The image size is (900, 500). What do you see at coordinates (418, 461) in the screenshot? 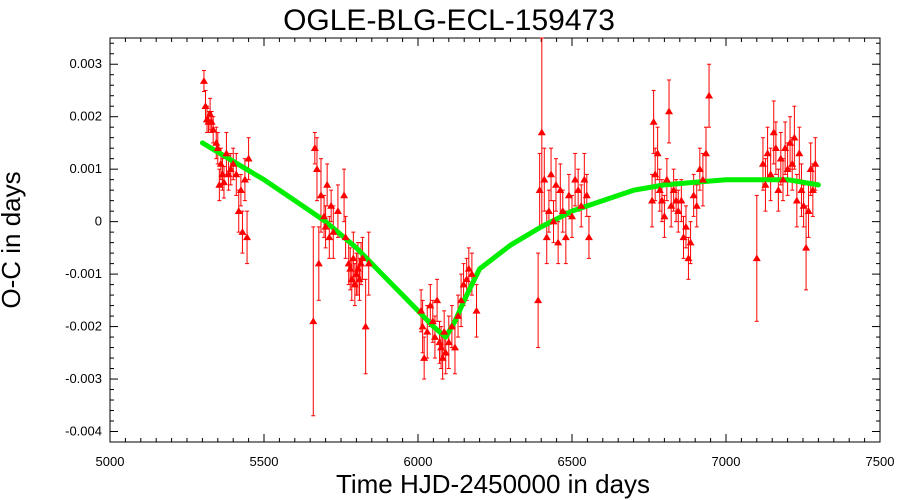
I see `x-tick-label: 6000` at bounding box center [418, 461].